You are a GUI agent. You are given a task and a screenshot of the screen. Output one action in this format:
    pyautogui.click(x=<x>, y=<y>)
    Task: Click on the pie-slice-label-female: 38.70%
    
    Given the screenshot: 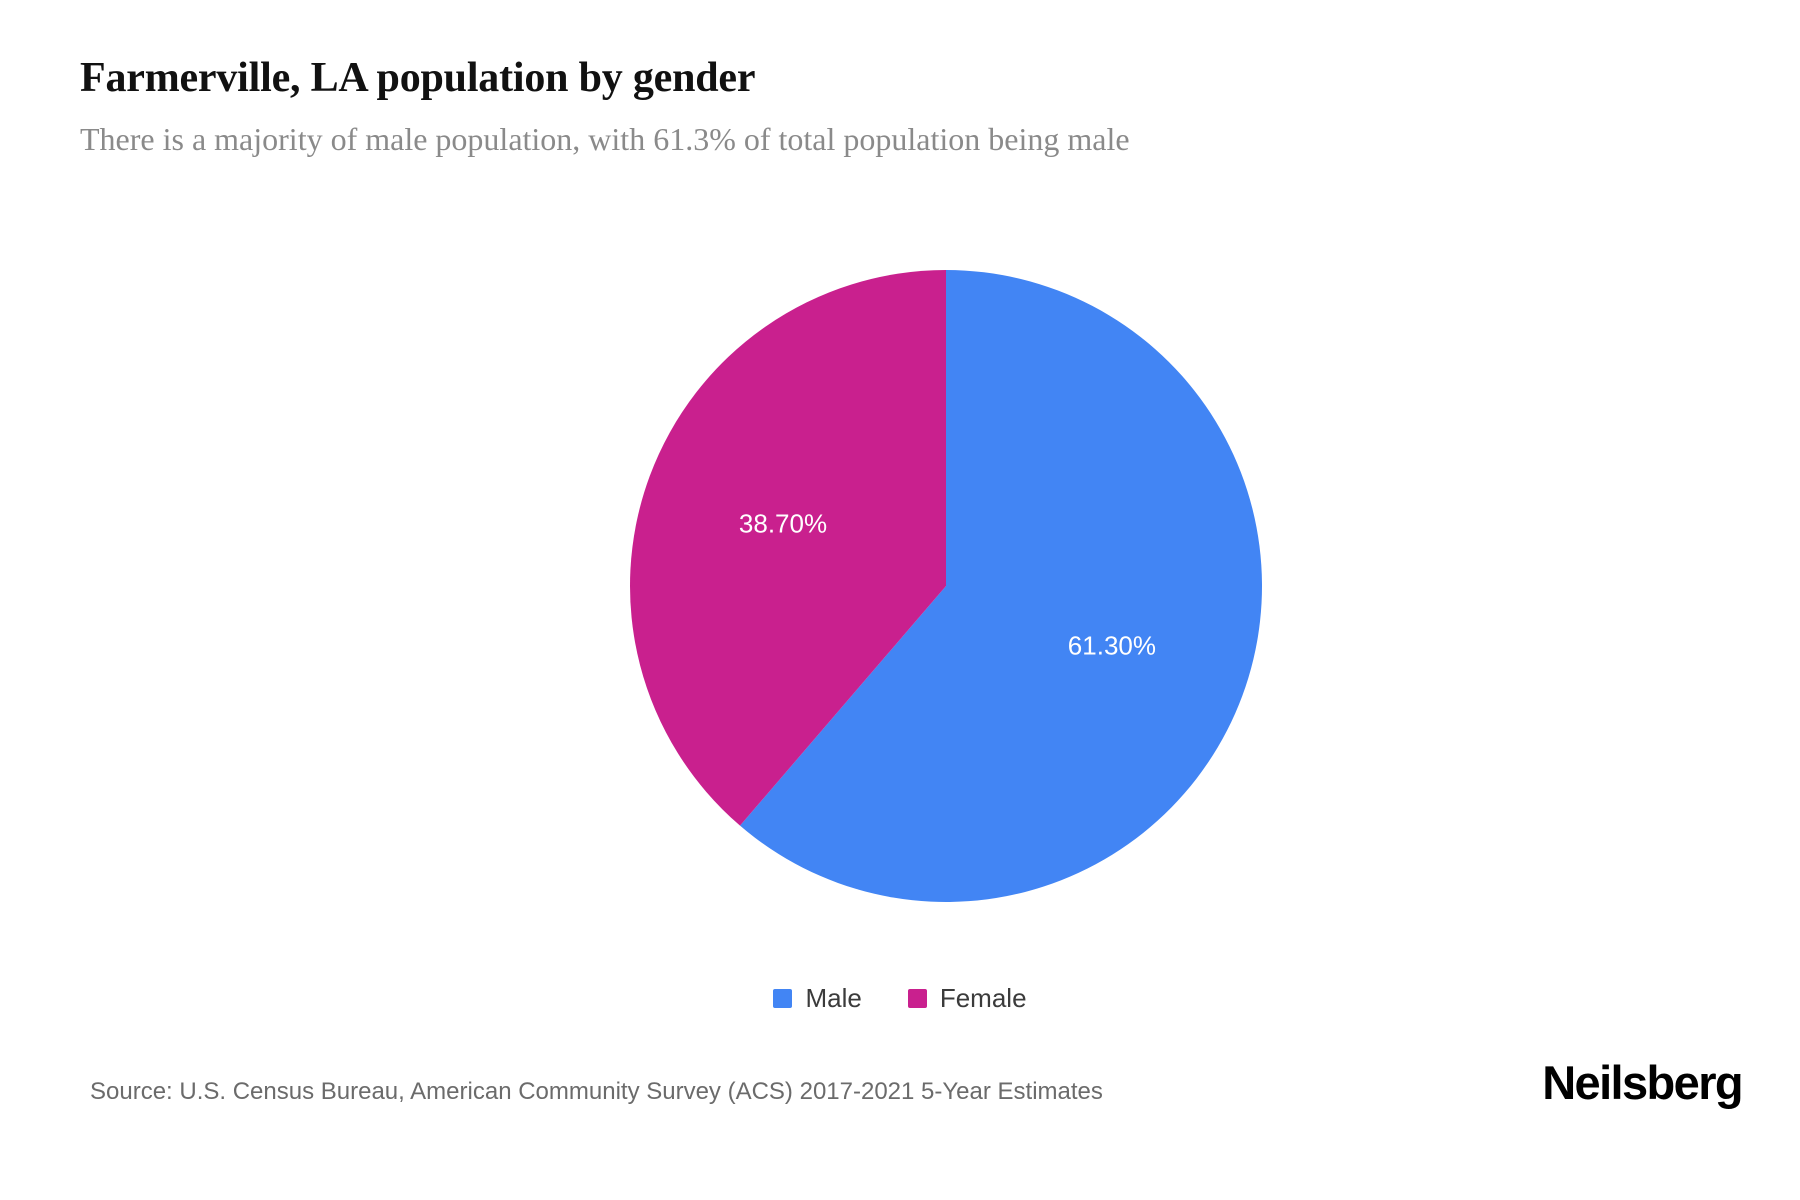 What is the action you would take?
    pyautogui.click(x=783, y=523)
    